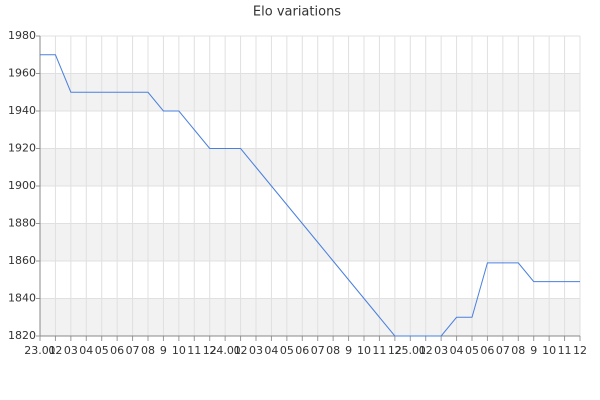 This screenshot has width=600, height=400. Describe the element at coordinates (225, 350) in the screenshot. I see `x-tick-label: 24.01` at that location.